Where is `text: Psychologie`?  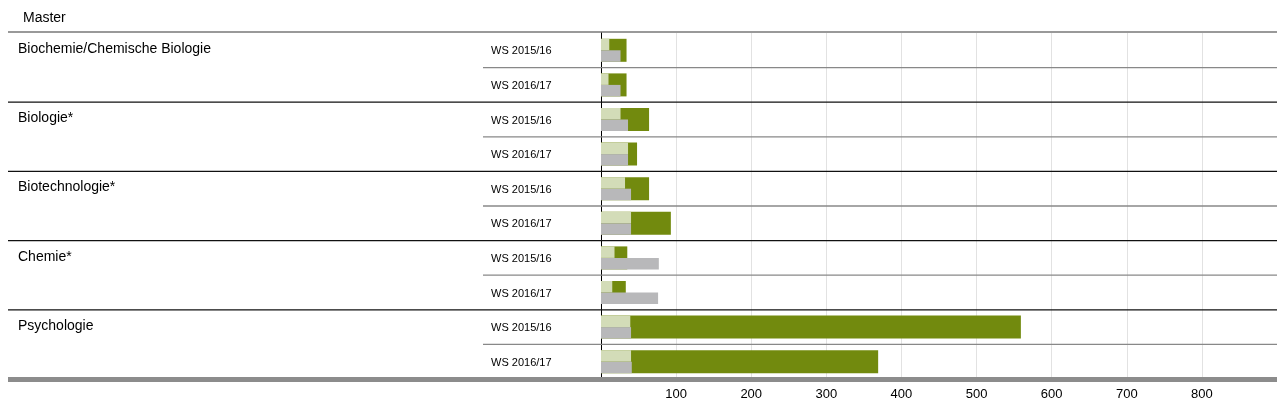
text: Psychologie is located at coordinates (56, 324).